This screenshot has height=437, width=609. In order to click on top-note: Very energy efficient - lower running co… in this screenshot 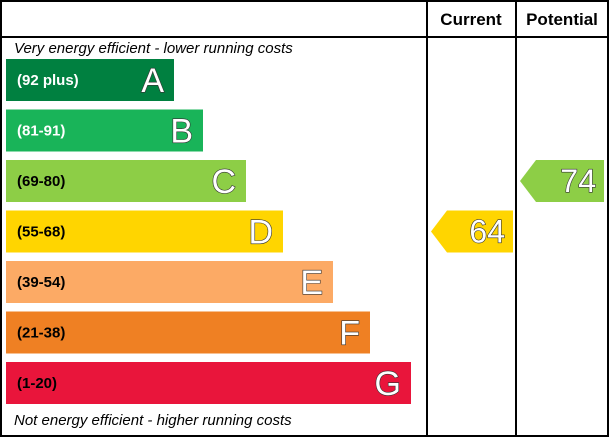, I will do `click(153, 48)`.